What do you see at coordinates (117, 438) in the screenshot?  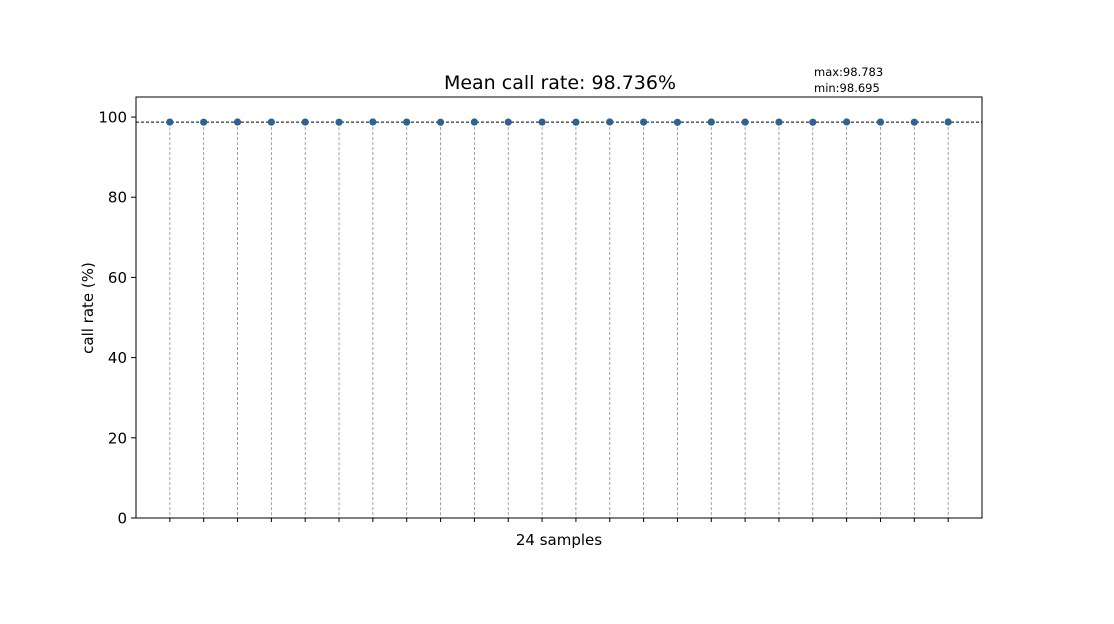 I see `y-tick-label: 20` at bounding box center [117, 438].